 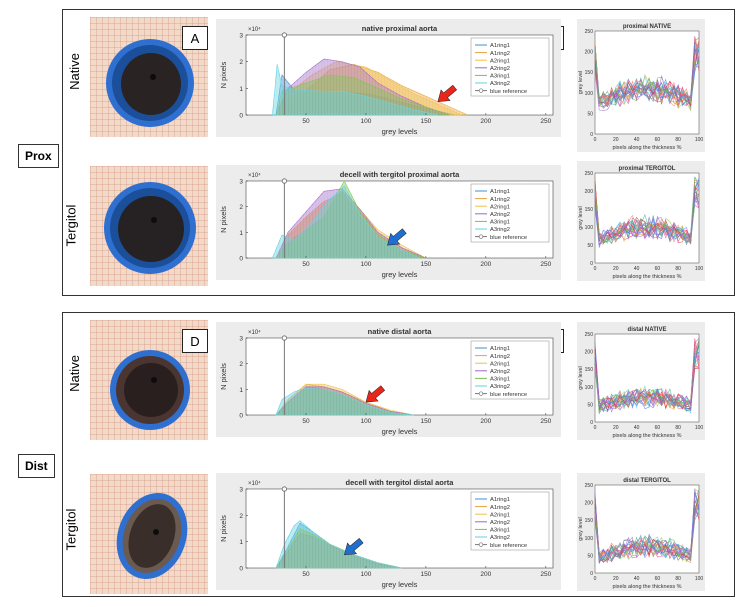 I want to click on chart-title: decell with tergitol distal aorta, so click(x=400, y=482).